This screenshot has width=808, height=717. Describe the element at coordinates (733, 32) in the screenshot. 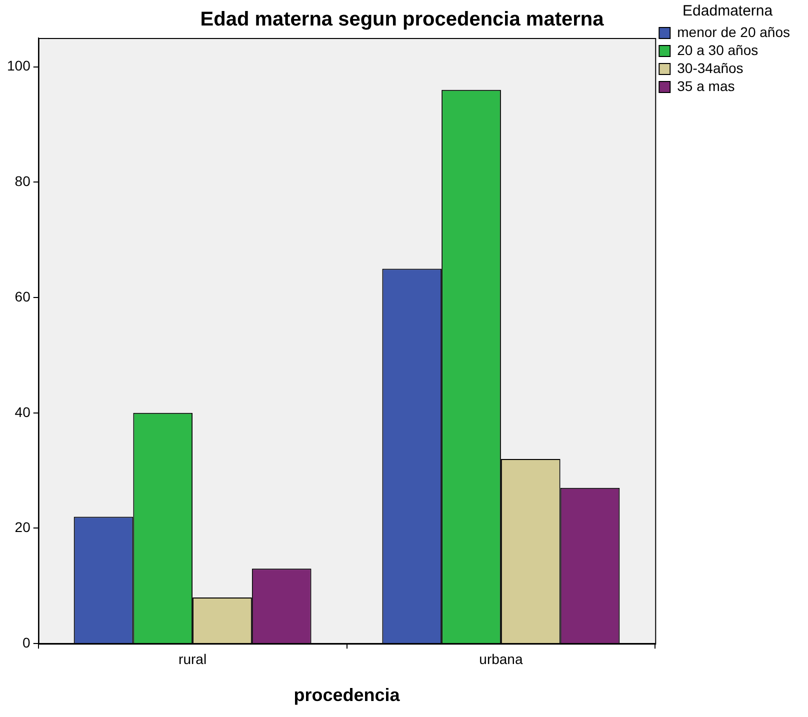

I see `legend-label: menor de 20 años` at that location.